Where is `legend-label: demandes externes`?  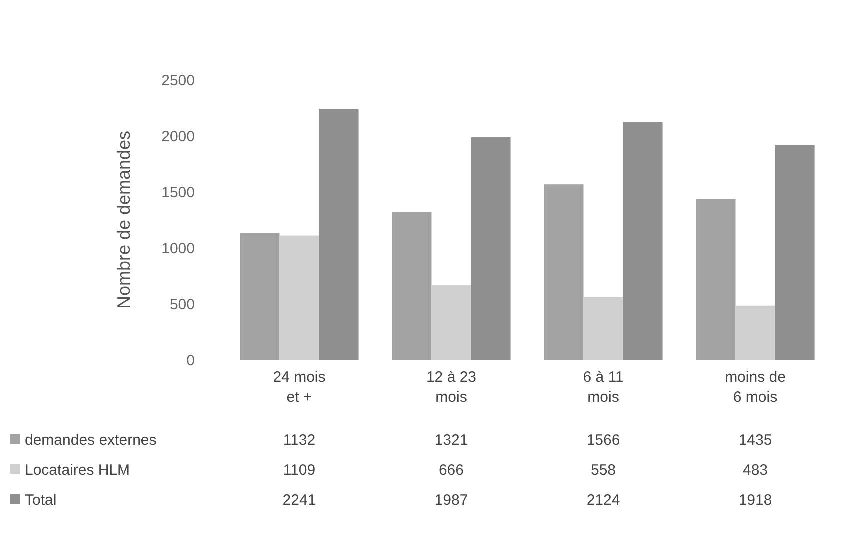
legend-label: demandes externes is located at coordinates (91, 440).